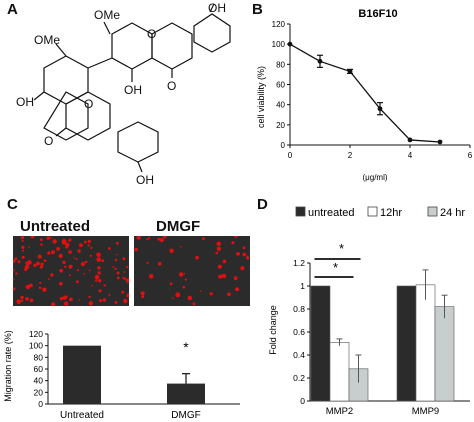 Image resolution: width=474 pixels, height=422 pixels. Describe the element at coordinates (374, 177) in the screenshot. I see `chart-b-xlabel: (μg/ml)` at that location.